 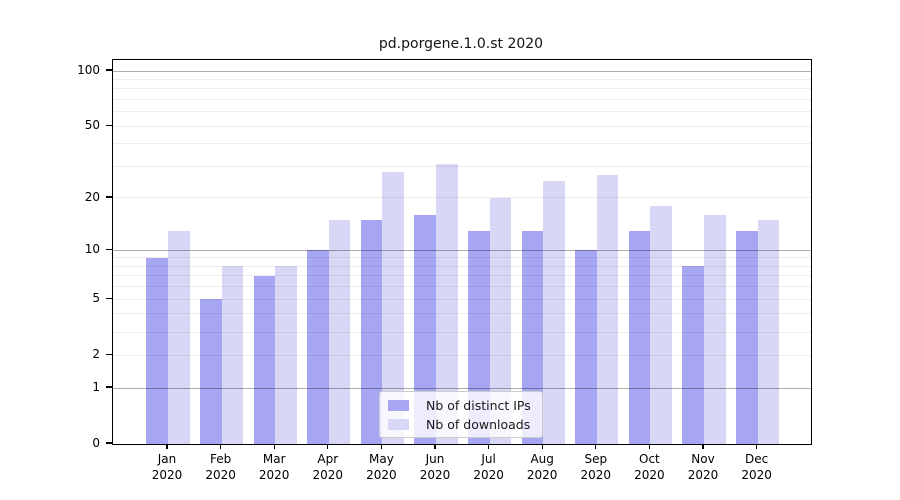 I want to click on x-tick-mark-dec, so click(x=756, y=447).